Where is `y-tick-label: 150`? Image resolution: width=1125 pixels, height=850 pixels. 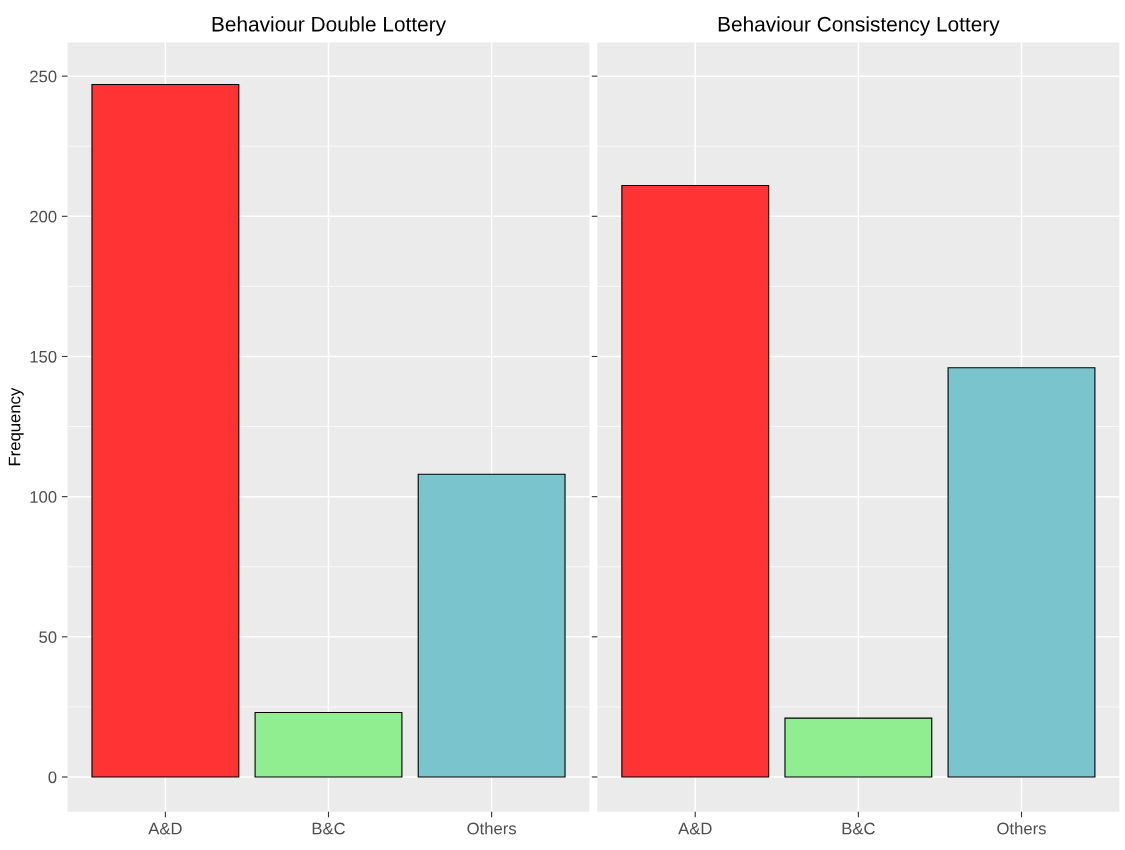
y-tick-label: 150 is located at coordinates (43, 356).